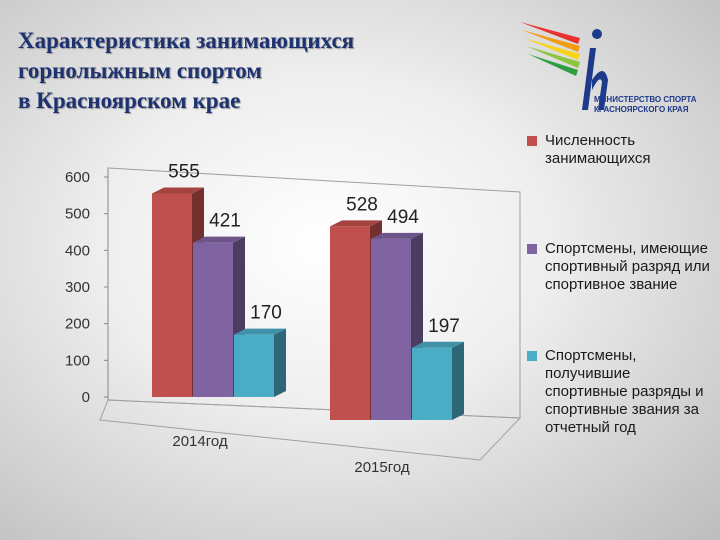 This screenshot has height=540, width=720. I want to click on y-tick-label: 100, so click(77, 360).